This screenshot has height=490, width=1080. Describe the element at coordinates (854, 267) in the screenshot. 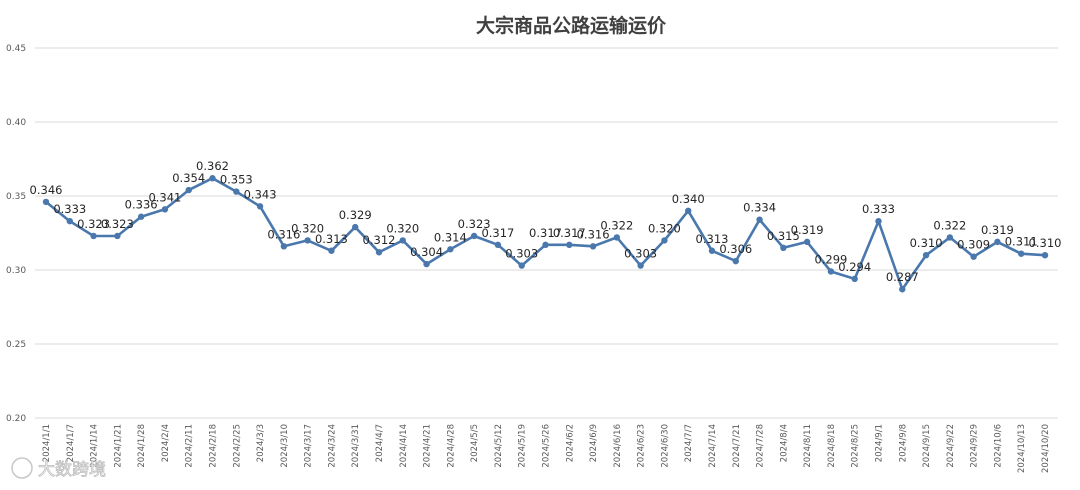

I see `data-label: 0.294` at that location.